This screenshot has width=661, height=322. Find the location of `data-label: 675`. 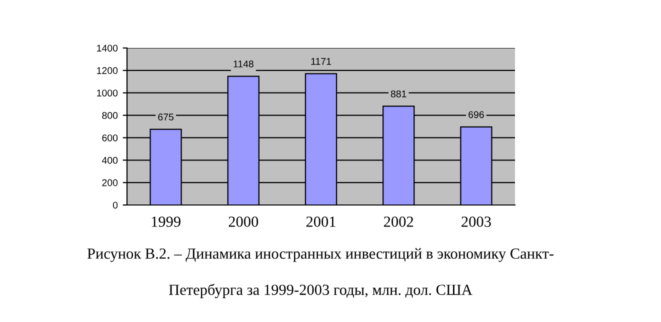

data-label: 675 is located at coordinates (166, 117).